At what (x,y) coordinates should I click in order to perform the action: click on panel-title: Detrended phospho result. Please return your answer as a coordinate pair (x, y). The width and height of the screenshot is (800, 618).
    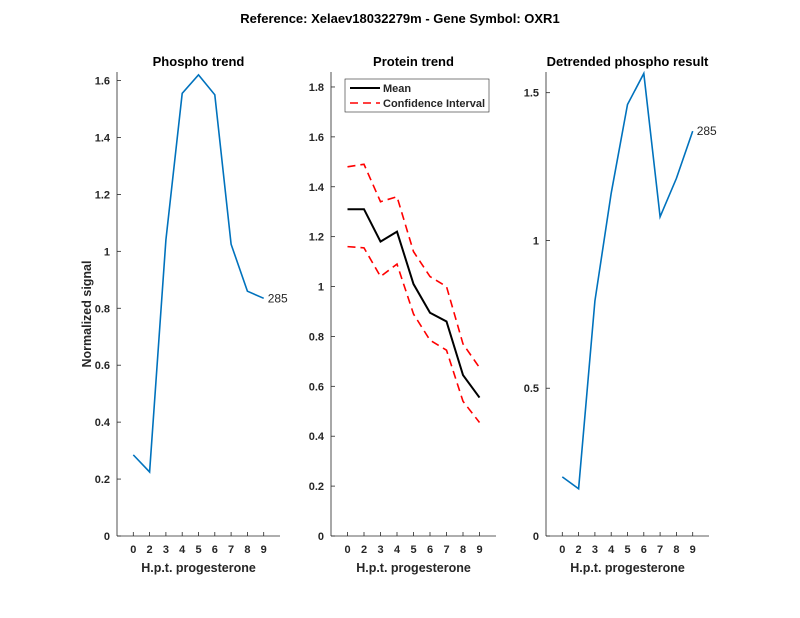
    Looking at the image, I should click on (628, 61).